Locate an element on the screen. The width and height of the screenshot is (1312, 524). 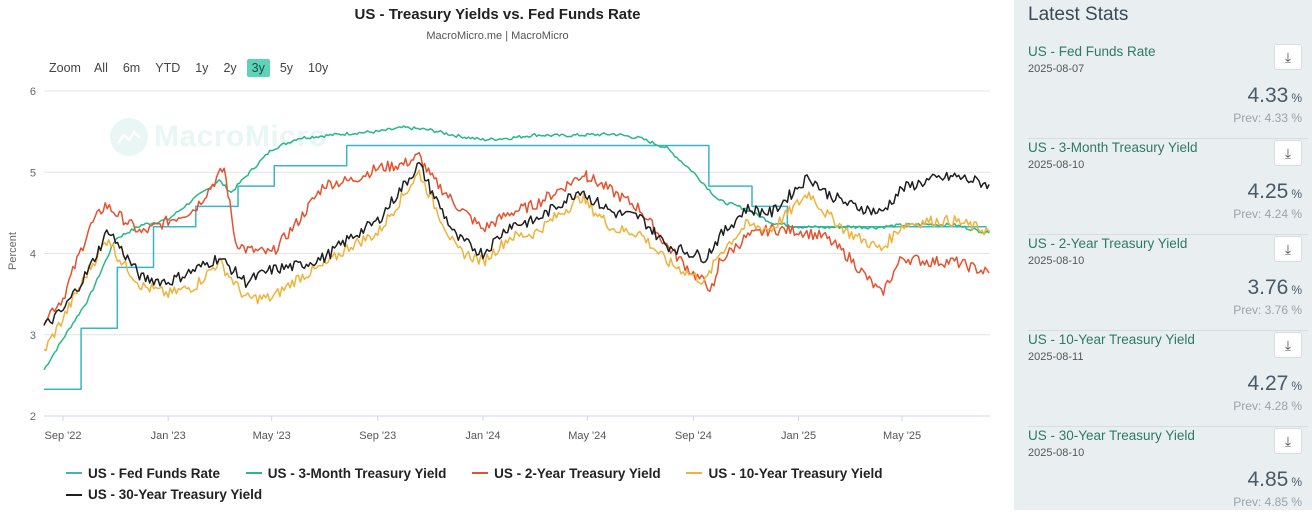
zoom-button-all: All is located at coordinates (100, 68).